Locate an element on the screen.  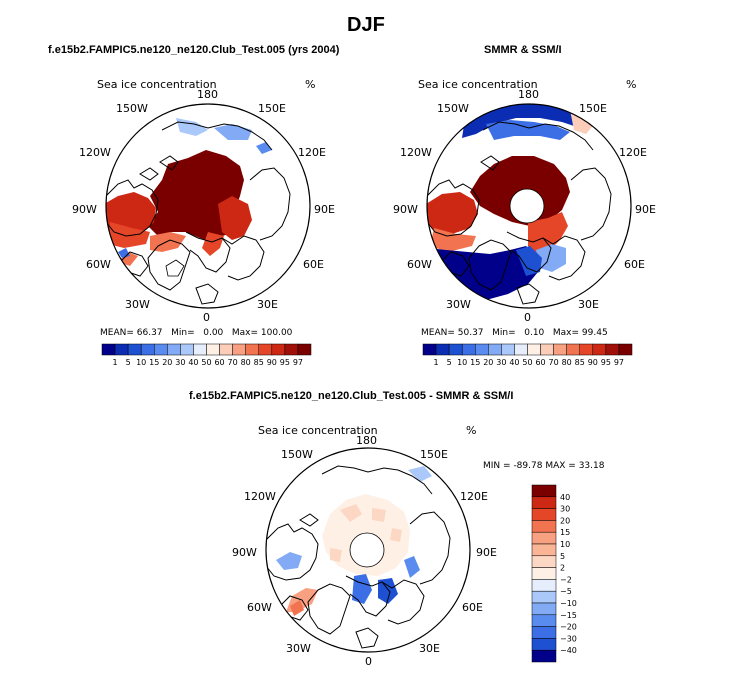
panel2-colorbar-label: 30 is located at coordinates (501, 362).